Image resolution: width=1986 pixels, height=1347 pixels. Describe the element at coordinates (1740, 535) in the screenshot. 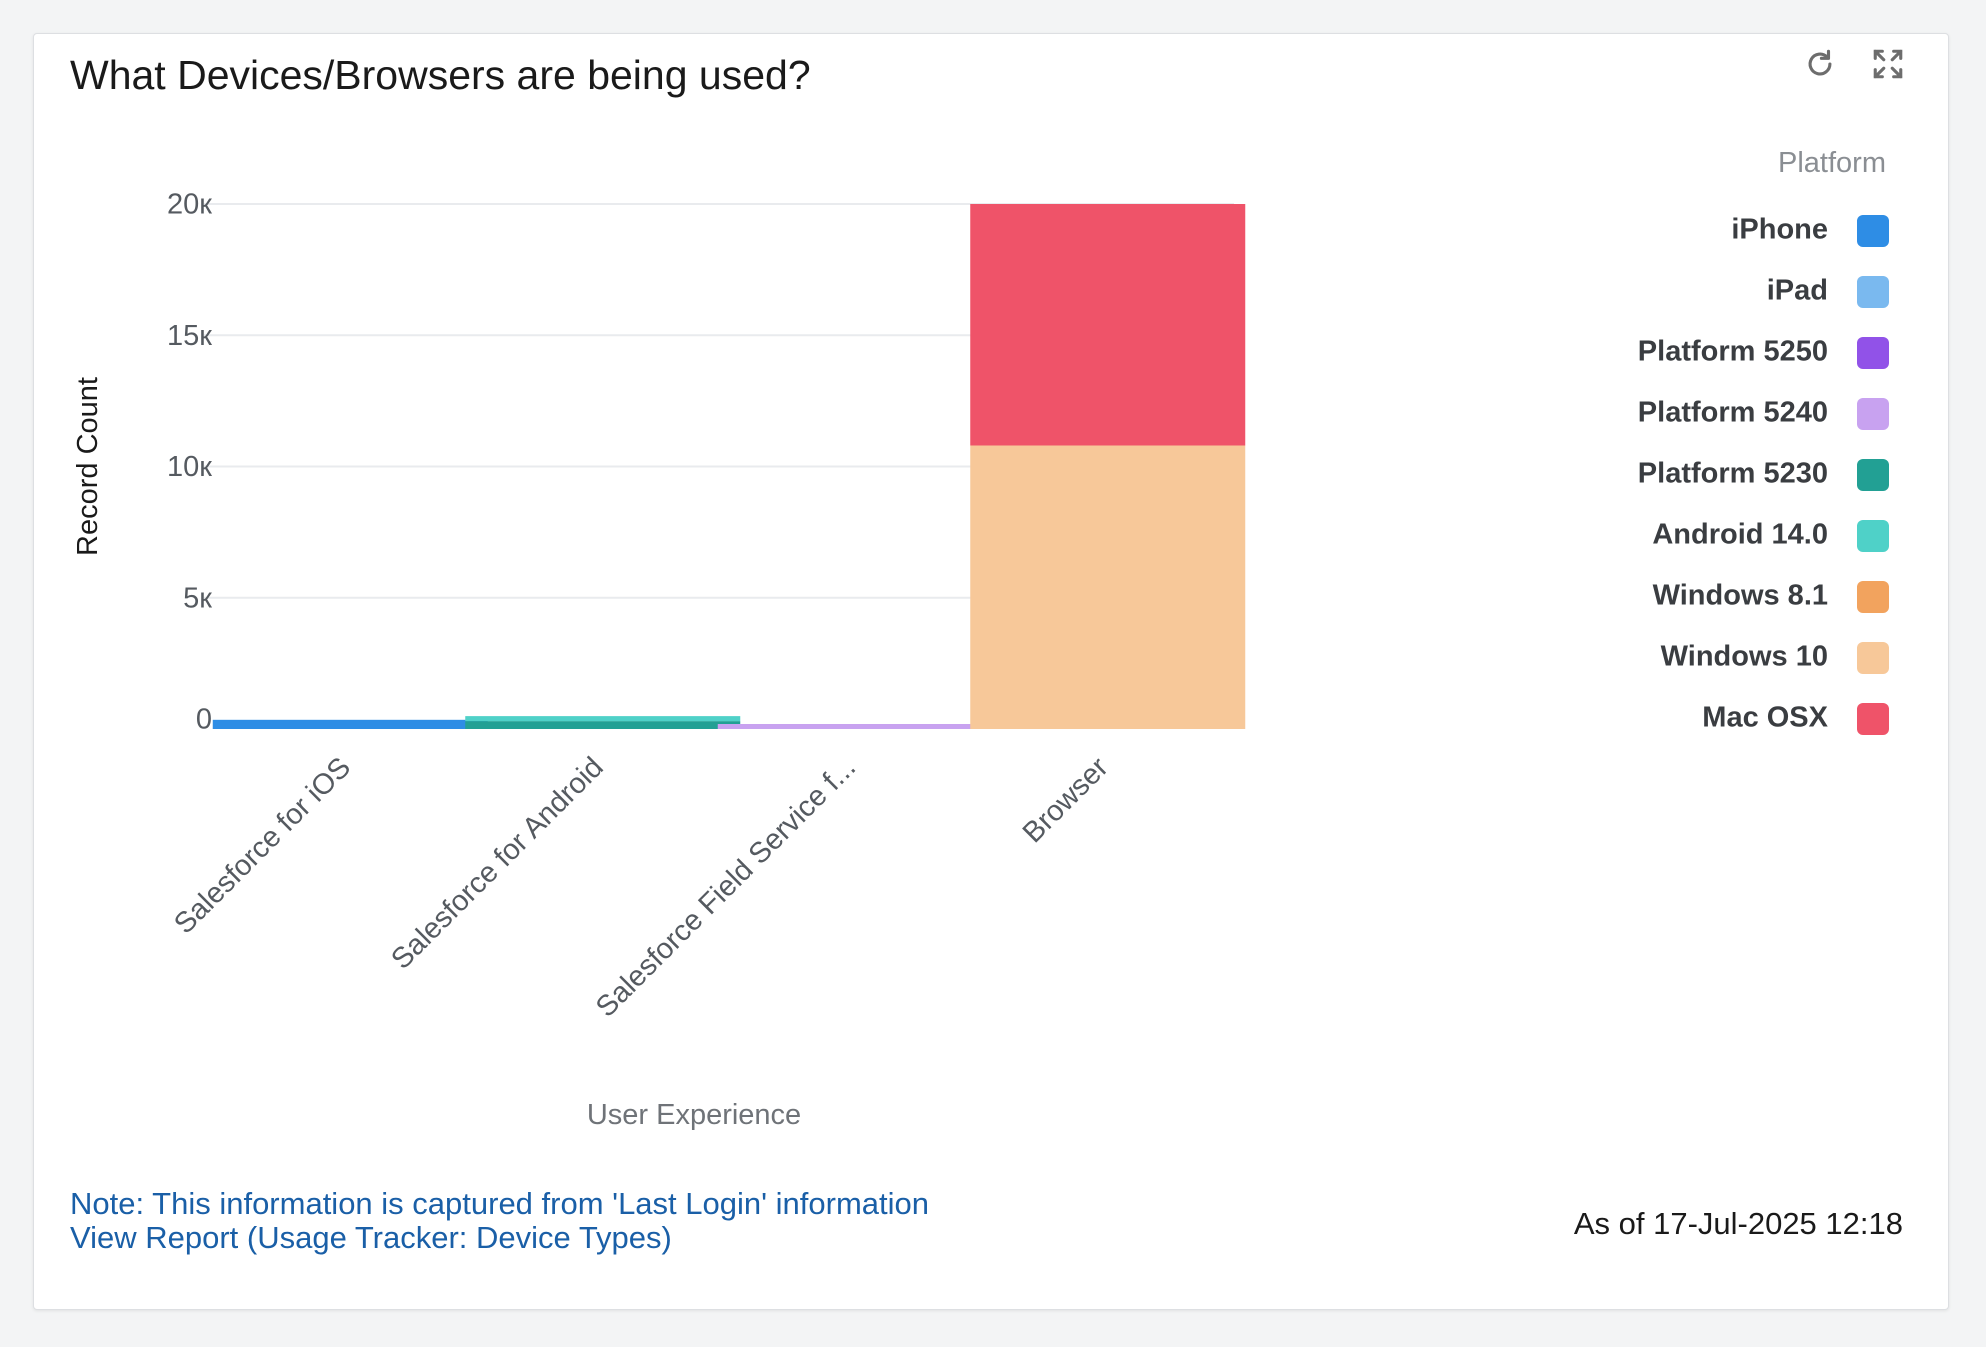

I see `legend-label: Android 14.0` at that location.